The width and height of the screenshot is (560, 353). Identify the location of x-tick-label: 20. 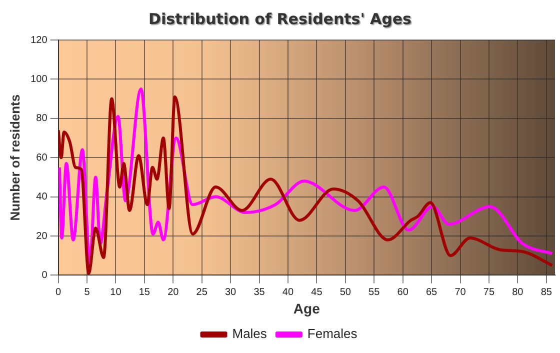
(174, 292).